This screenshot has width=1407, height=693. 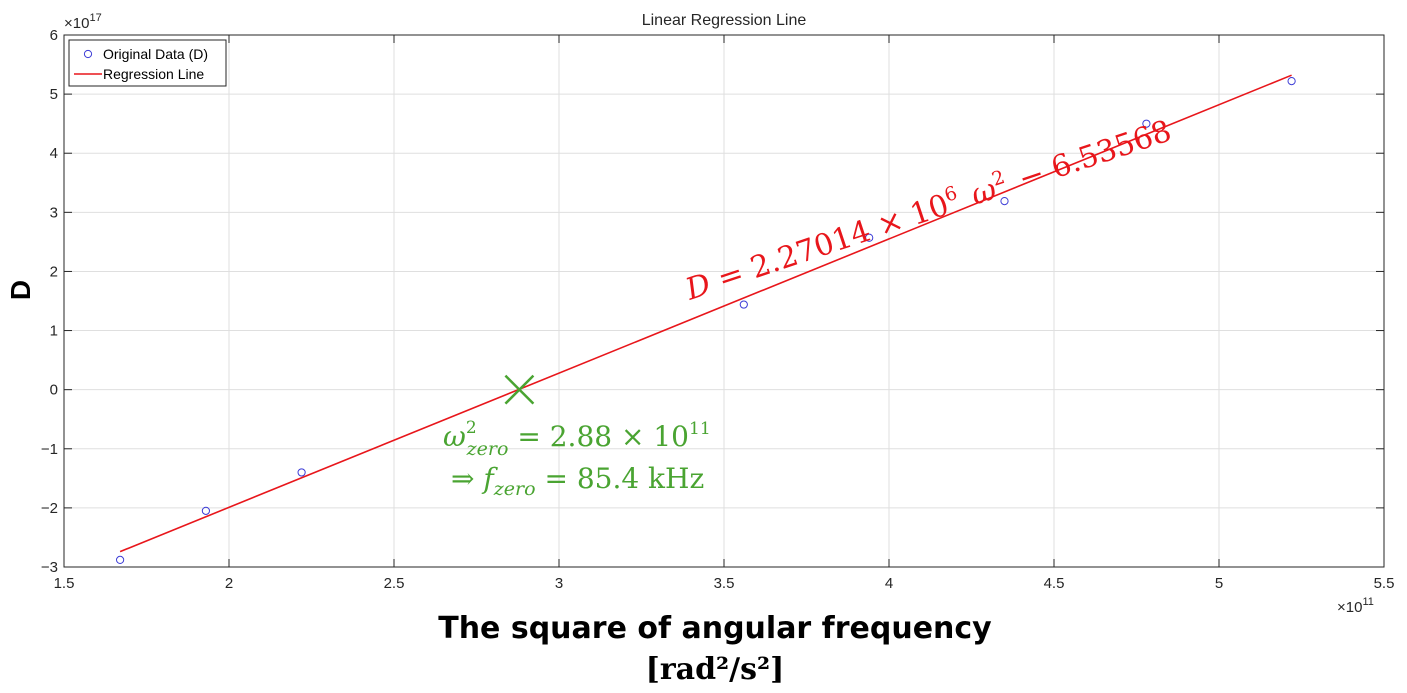 I want to click on x-axis-unit: [rad²/s²], so click(x=715, y=669).